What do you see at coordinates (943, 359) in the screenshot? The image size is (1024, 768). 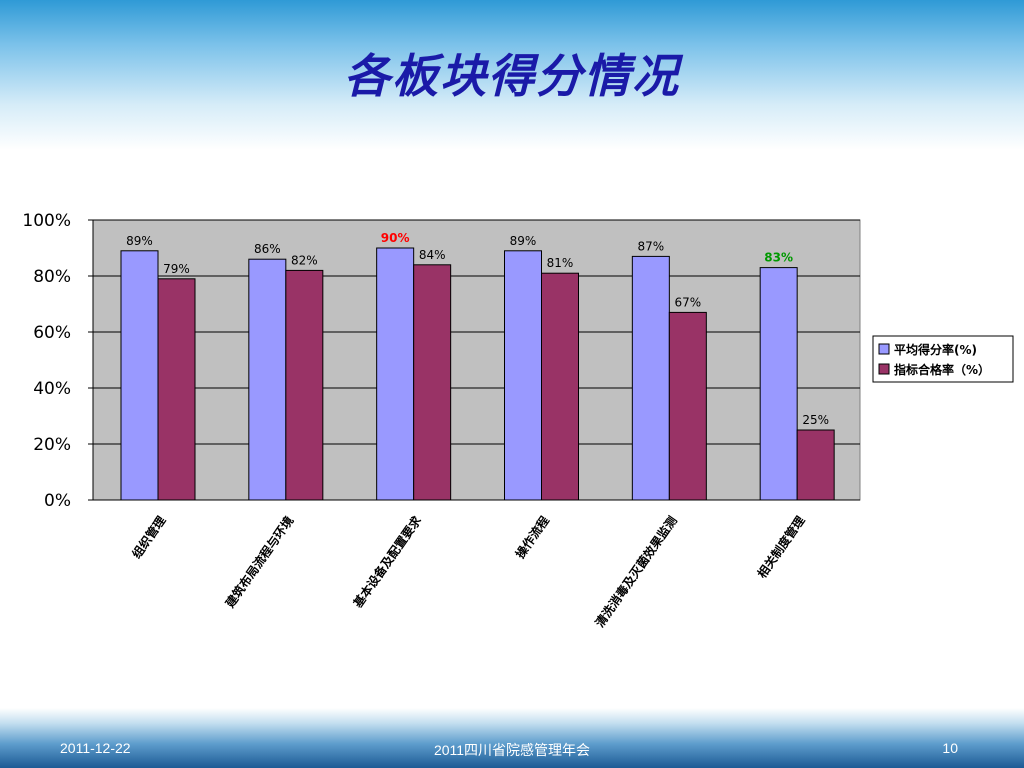 I see `legend-box` at bounding box center [943, 359].